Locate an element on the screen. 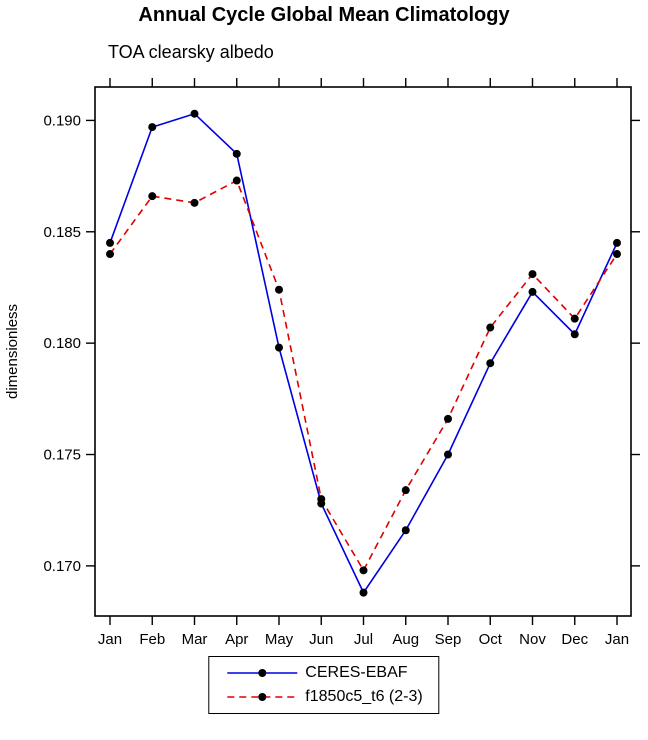 The height and width of the screenshot is (740, 648). legend-label-ceres: CERES-EBAF is located at coordinates (356, 672).